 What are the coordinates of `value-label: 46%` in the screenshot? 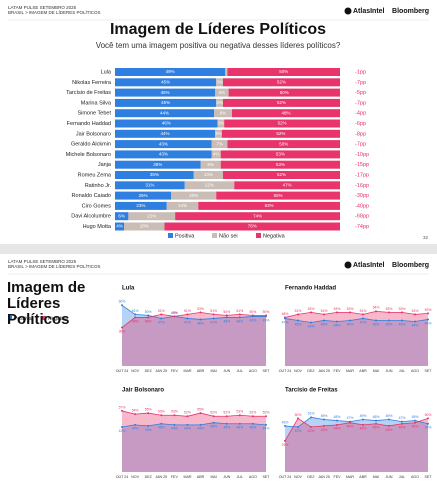 It's located at (166, 123).